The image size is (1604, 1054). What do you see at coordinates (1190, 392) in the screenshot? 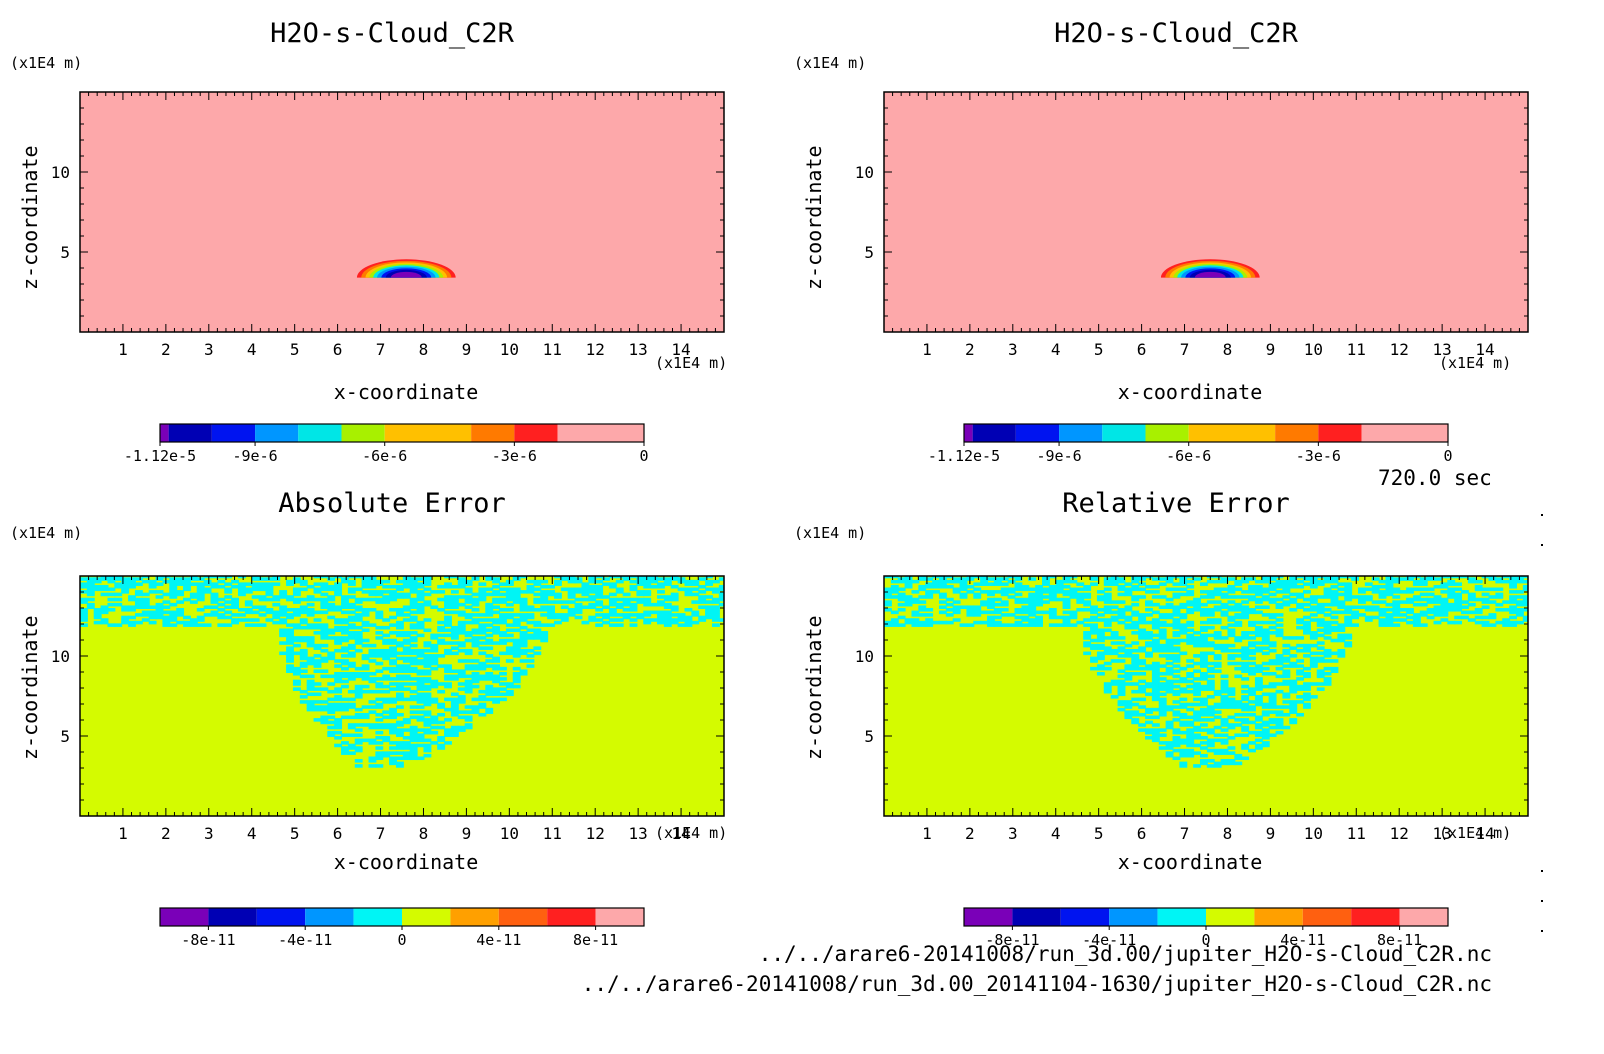
I see `x-axis-label-top-right: x-coordinate` at bounding box center [1190, 392].